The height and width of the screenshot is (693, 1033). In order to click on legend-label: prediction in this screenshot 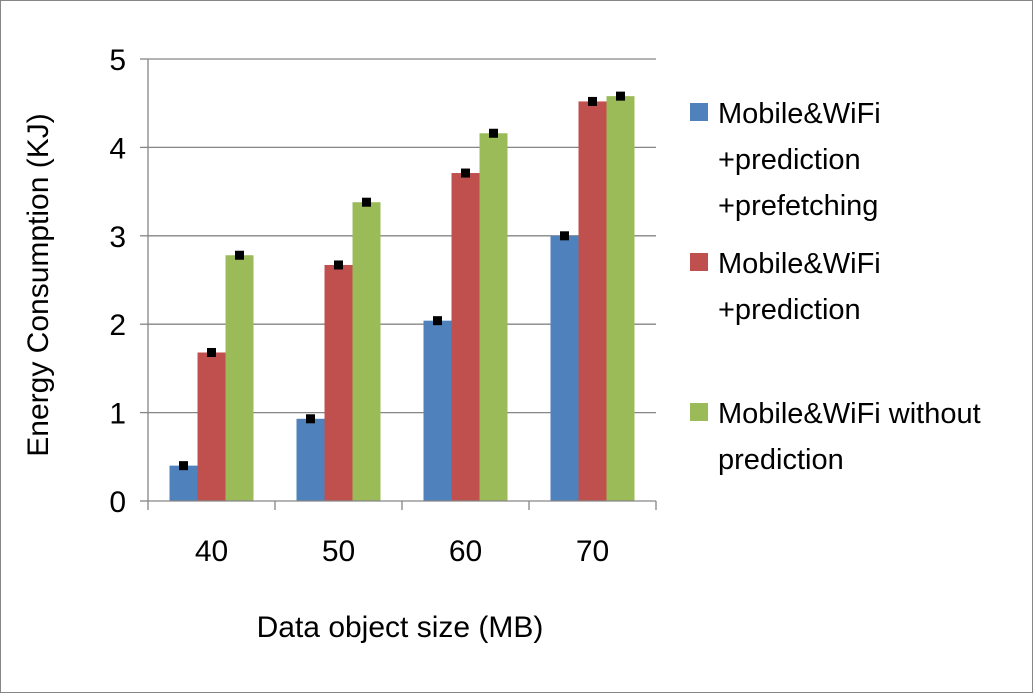, I will do `click(781, 460)`.